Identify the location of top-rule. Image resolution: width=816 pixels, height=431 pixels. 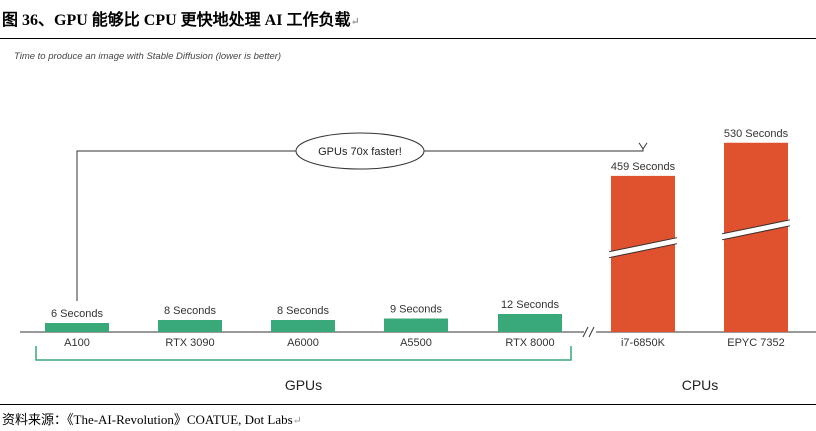
(408, 38).